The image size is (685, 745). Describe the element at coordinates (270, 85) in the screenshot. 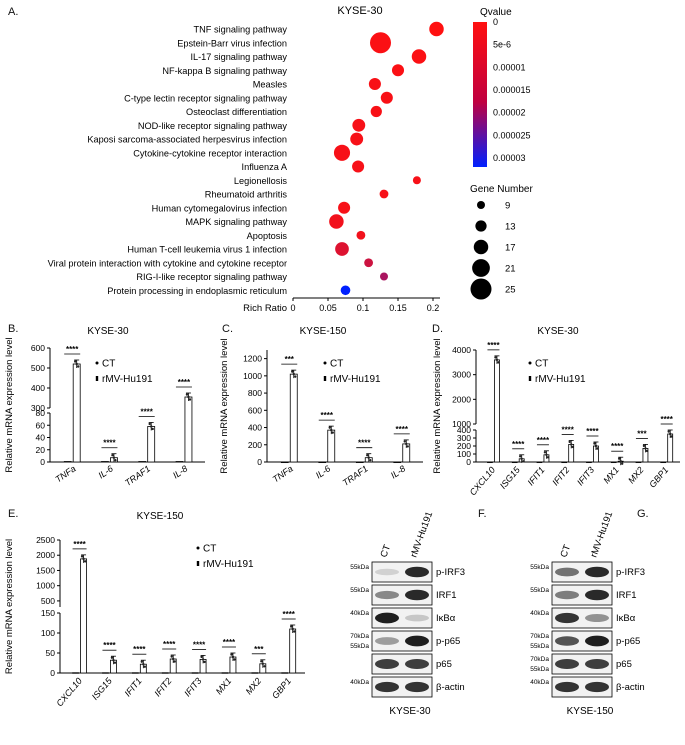

I see `a-category-label: Measles` at that location.